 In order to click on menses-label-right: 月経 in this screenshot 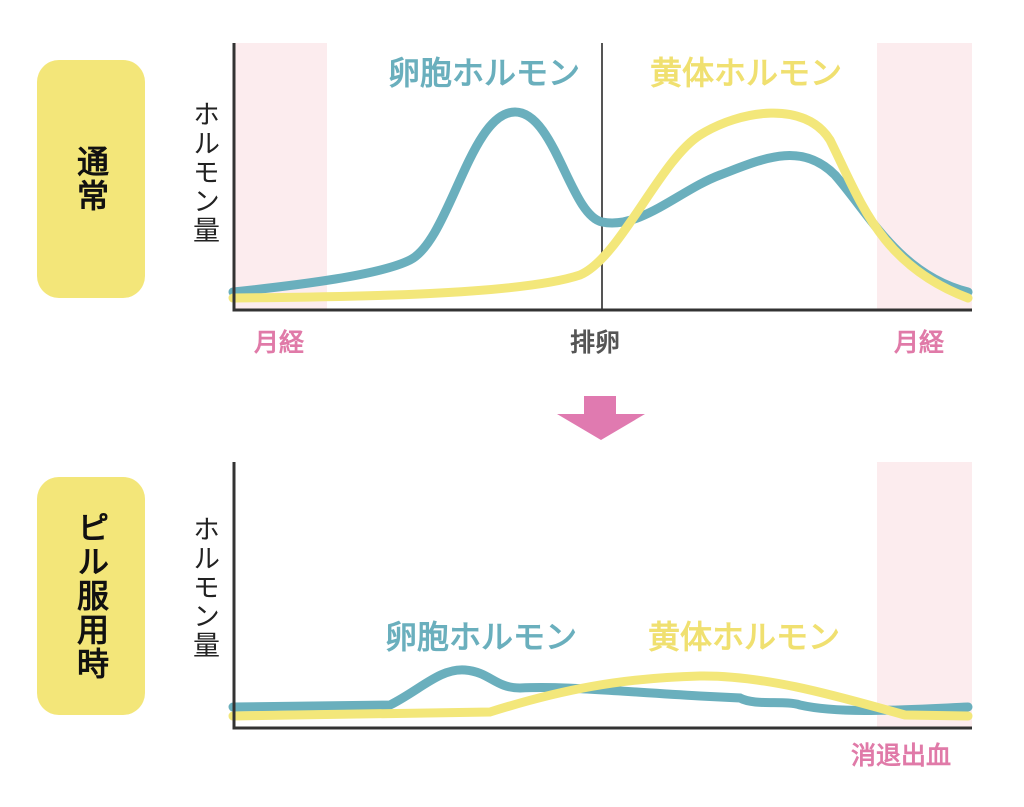, I will do `click(919, 342)`.